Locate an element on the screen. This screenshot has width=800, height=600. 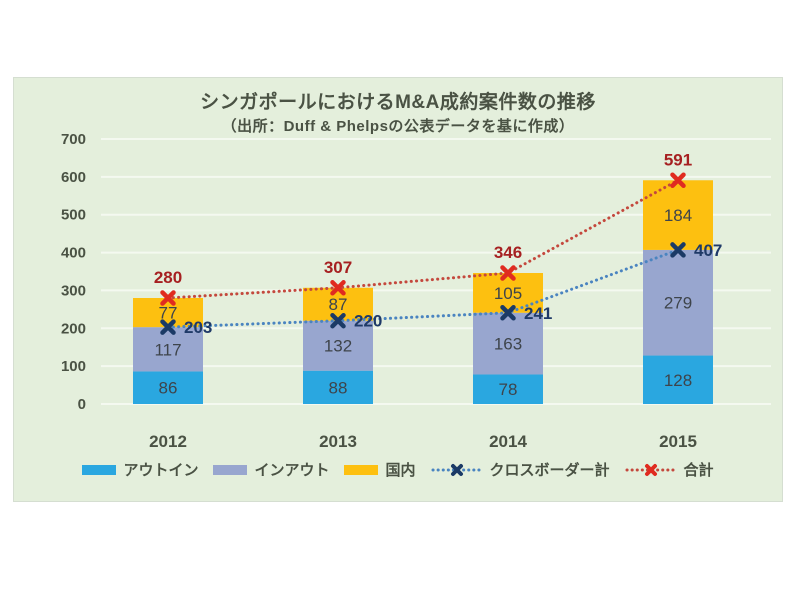
legend-label: 国内 is located at coordinates (400, 470).